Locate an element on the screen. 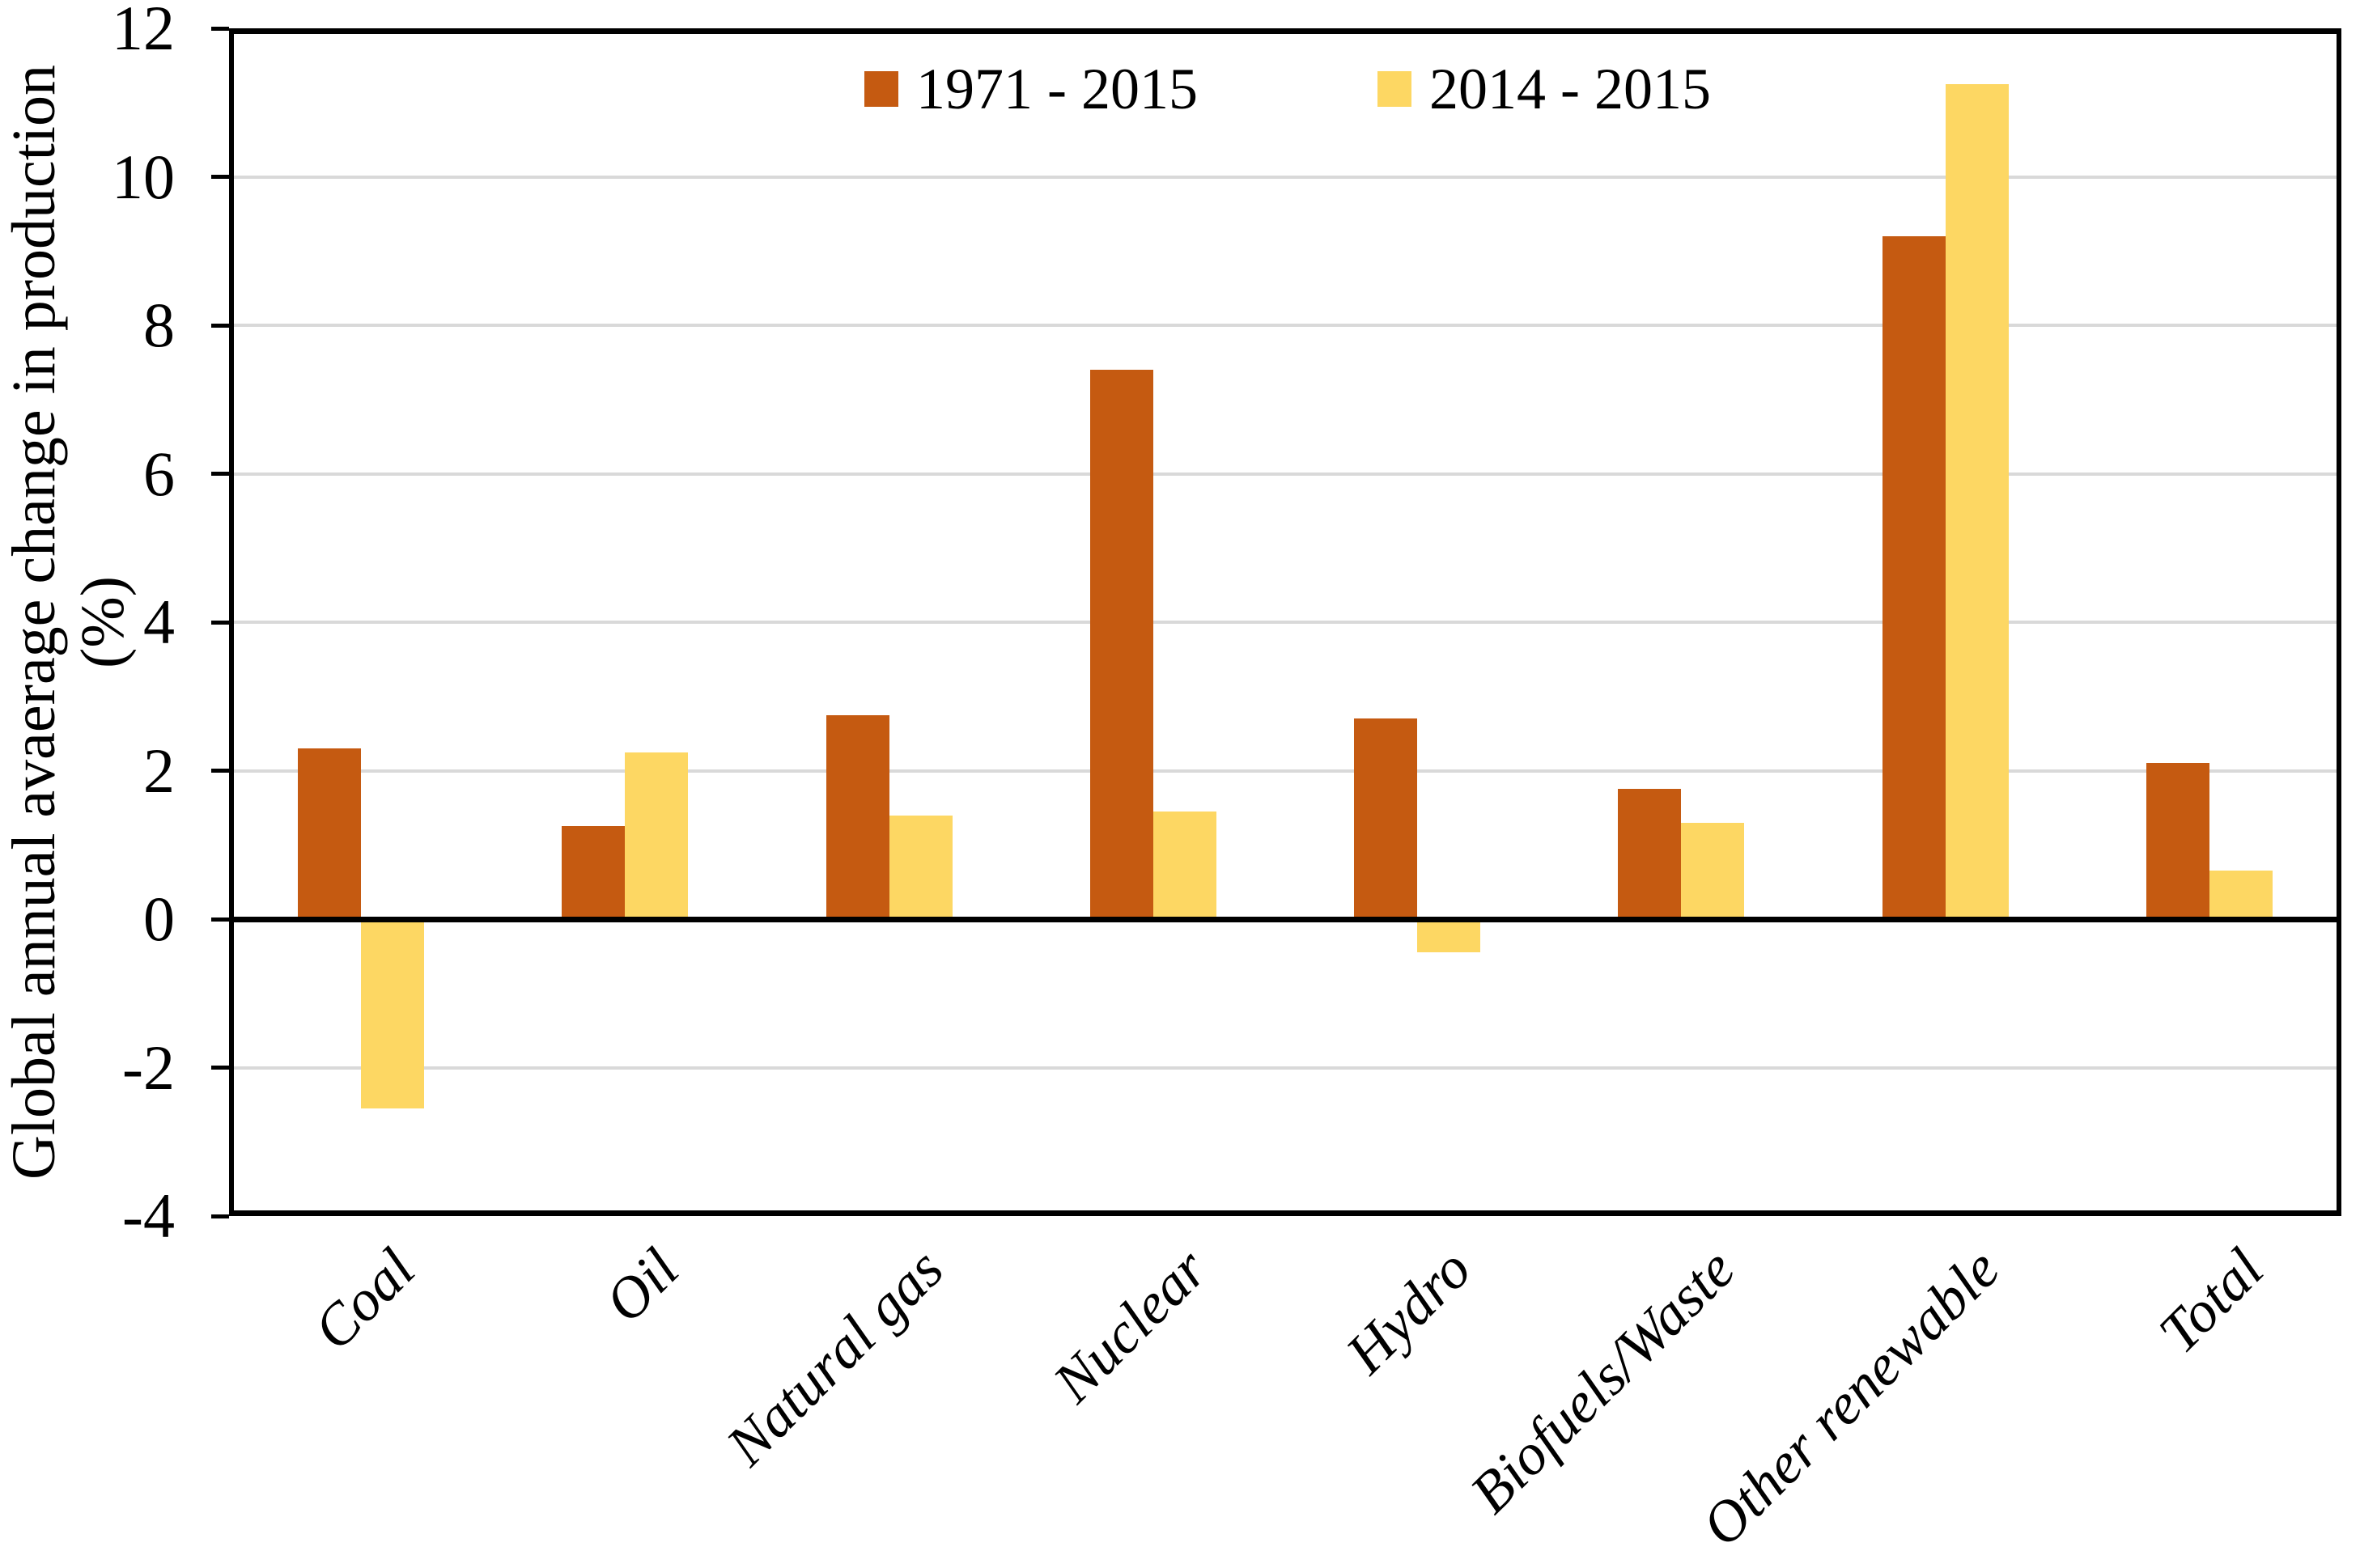  bar-series2-oil is located at coordinates (657, 835).